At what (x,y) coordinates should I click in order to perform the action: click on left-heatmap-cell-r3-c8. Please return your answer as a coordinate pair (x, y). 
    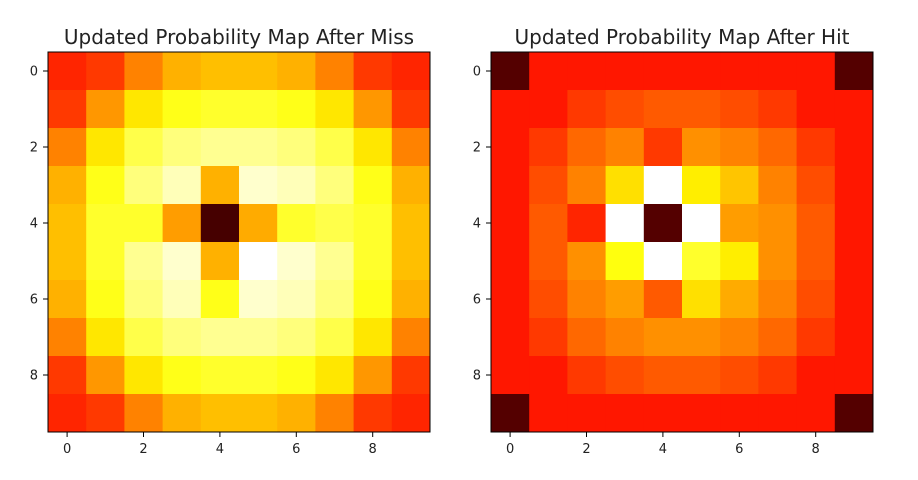
    Looking at the image, I should click on (373, 185).